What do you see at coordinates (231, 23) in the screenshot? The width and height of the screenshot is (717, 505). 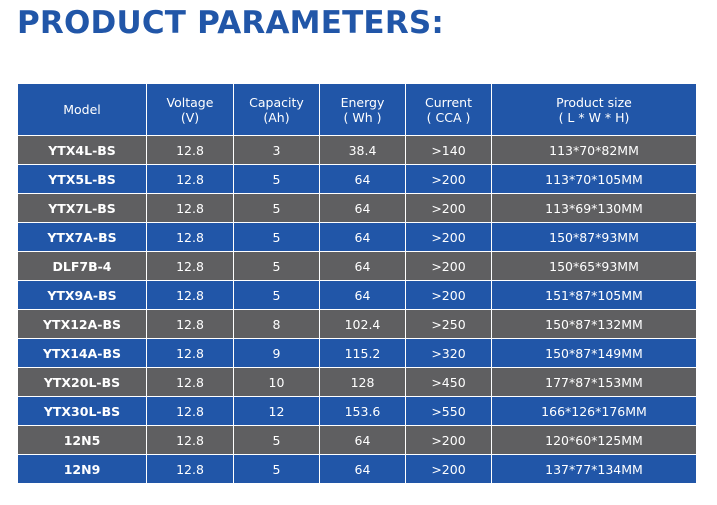 I see `page-title: PRODUCT PARAMETERS:` at bounding box center [231, 23].